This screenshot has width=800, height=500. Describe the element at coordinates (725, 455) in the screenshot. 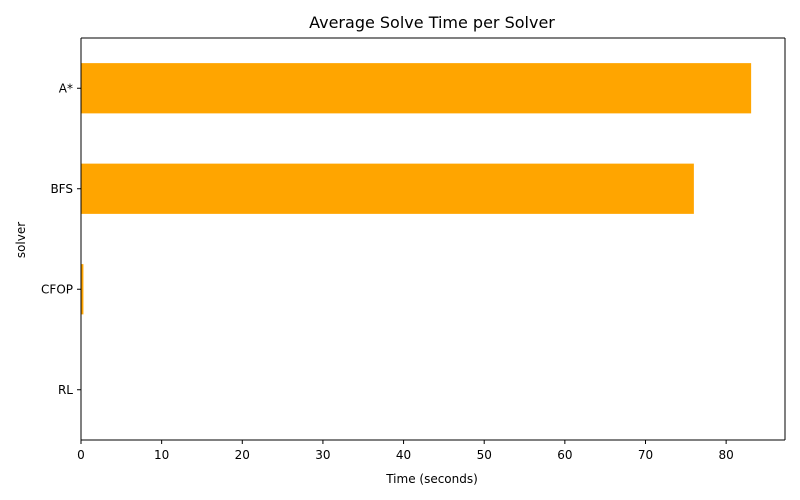

I see `x-tick-label: 80` at that location.